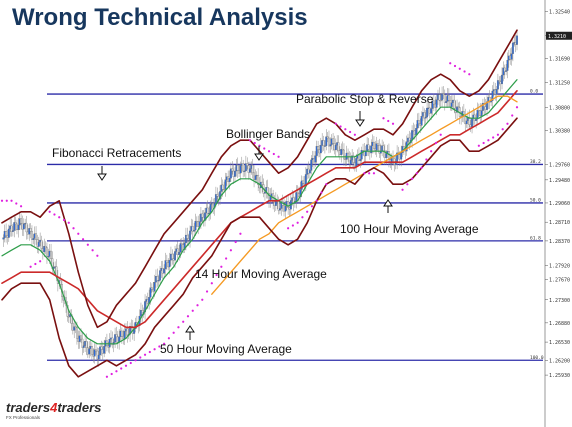 The width and height of the screenshot is (572, 427). Describe the element at coordinates (559, 343) in the screenshot. I see `y-tick-label: 1.26530` at that location.